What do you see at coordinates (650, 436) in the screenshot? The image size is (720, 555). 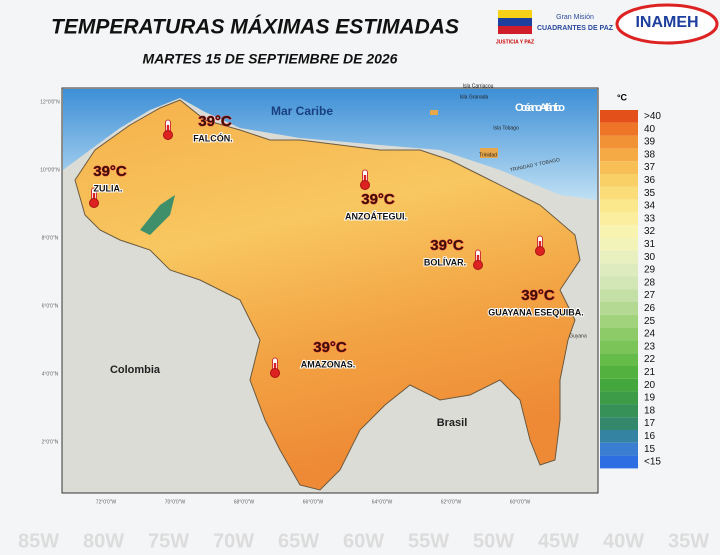 I see `legend-label: 16` at bounding box center [650, 436].